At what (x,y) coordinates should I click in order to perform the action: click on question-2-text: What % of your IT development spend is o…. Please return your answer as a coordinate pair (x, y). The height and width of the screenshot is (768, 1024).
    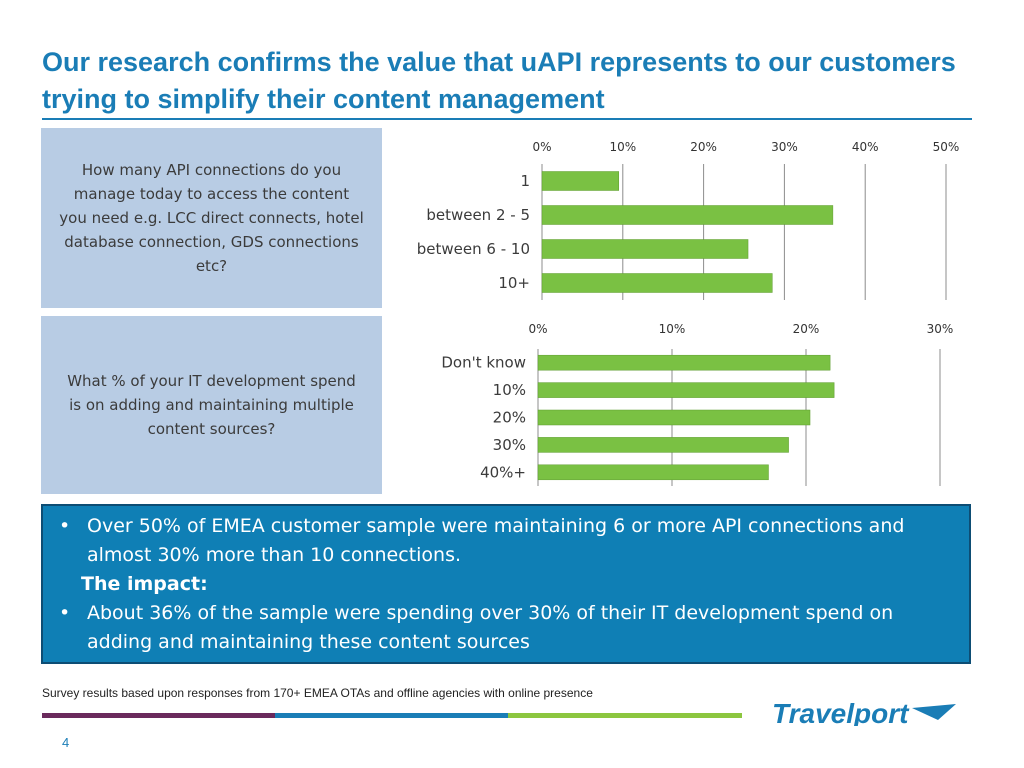
    Looking at the image, I should click on (211, 405).